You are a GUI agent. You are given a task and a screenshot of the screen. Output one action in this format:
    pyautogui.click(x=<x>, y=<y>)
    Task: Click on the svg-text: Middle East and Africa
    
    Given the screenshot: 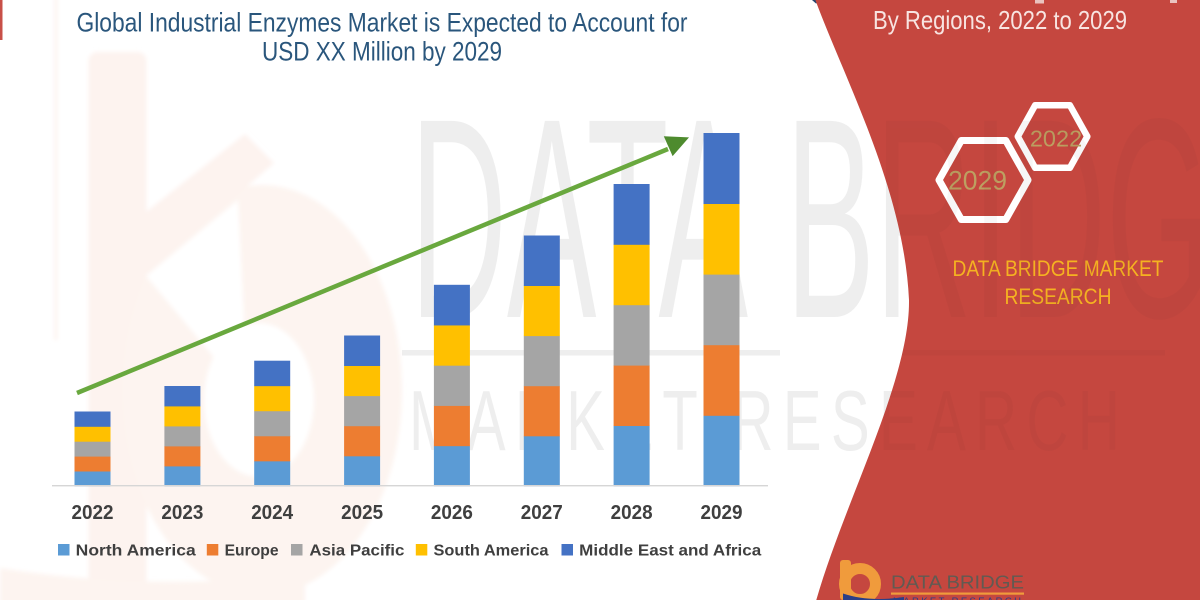 What is the action you would take?
    pyautogui.click(x=670, y=551)
    